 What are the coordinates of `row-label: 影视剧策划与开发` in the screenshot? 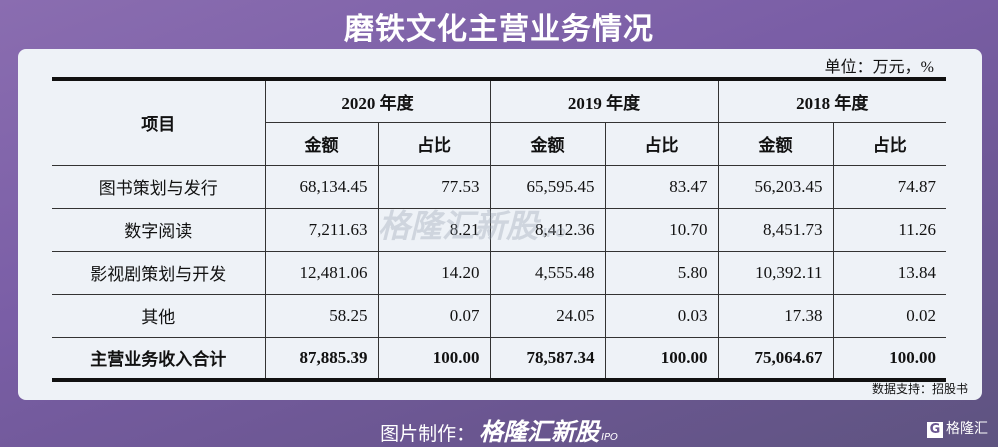 It's located at (159, 272).